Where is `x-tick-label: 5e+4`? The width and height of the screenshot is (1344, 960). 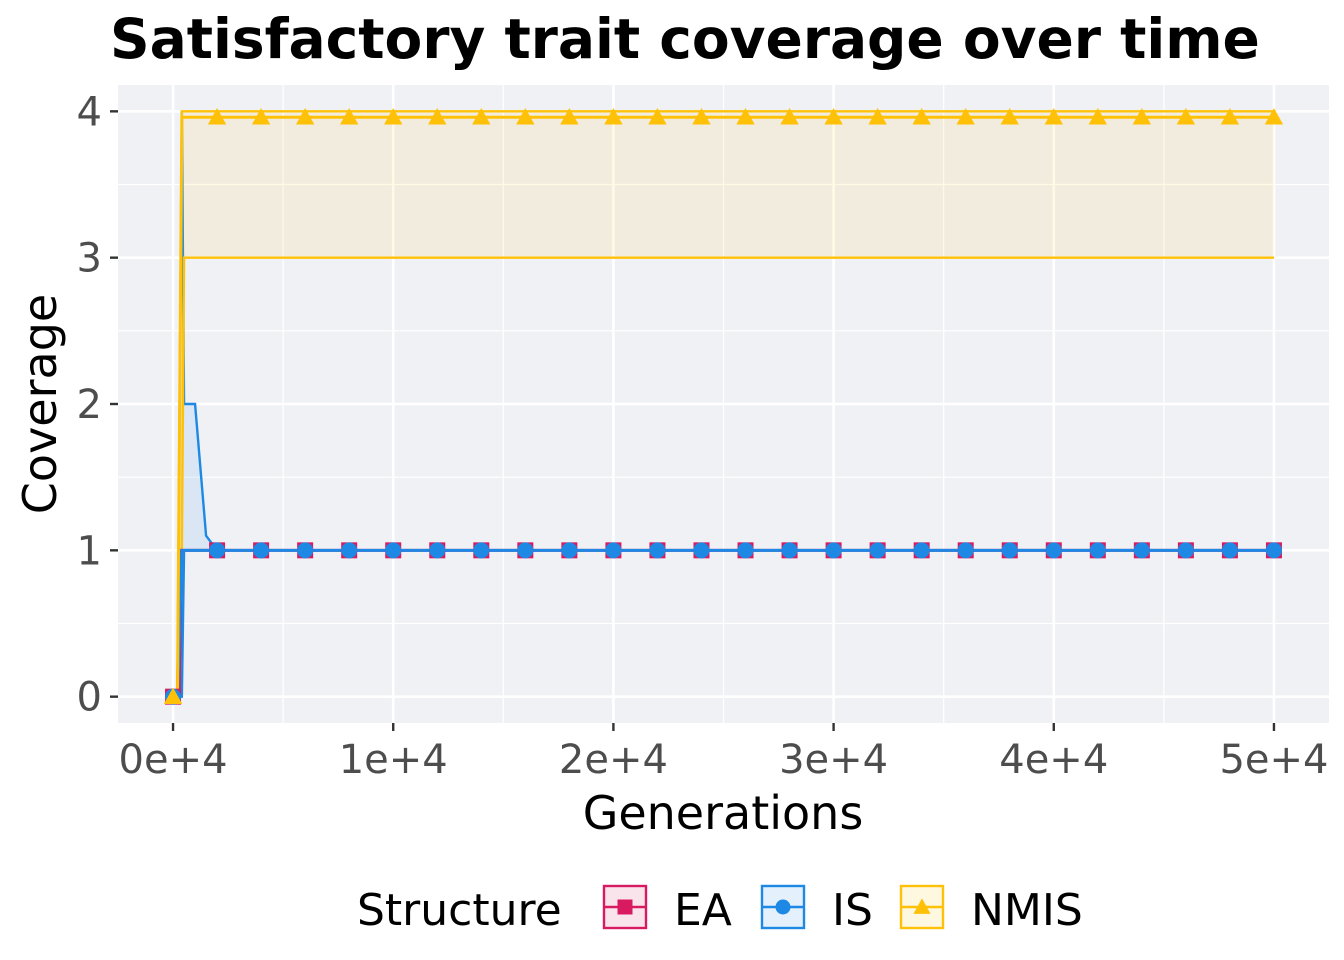
x-tick-label: 5e+4 is located at coordinates (1273, 760).